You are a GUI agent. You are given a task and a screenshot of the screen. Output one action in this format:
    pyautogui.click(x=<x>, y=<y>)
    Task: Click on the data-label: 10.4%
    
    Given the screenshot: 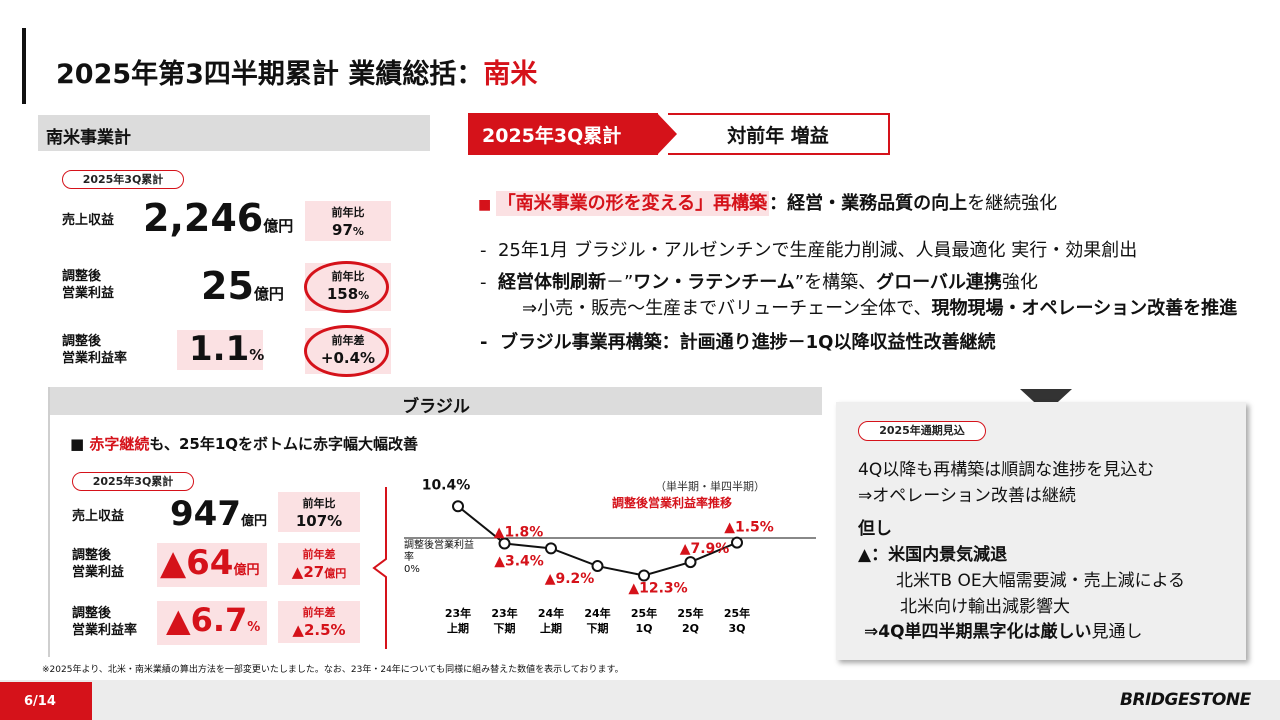 What is the action you would take?
    pyautogui.click(x=446, y=485)
    